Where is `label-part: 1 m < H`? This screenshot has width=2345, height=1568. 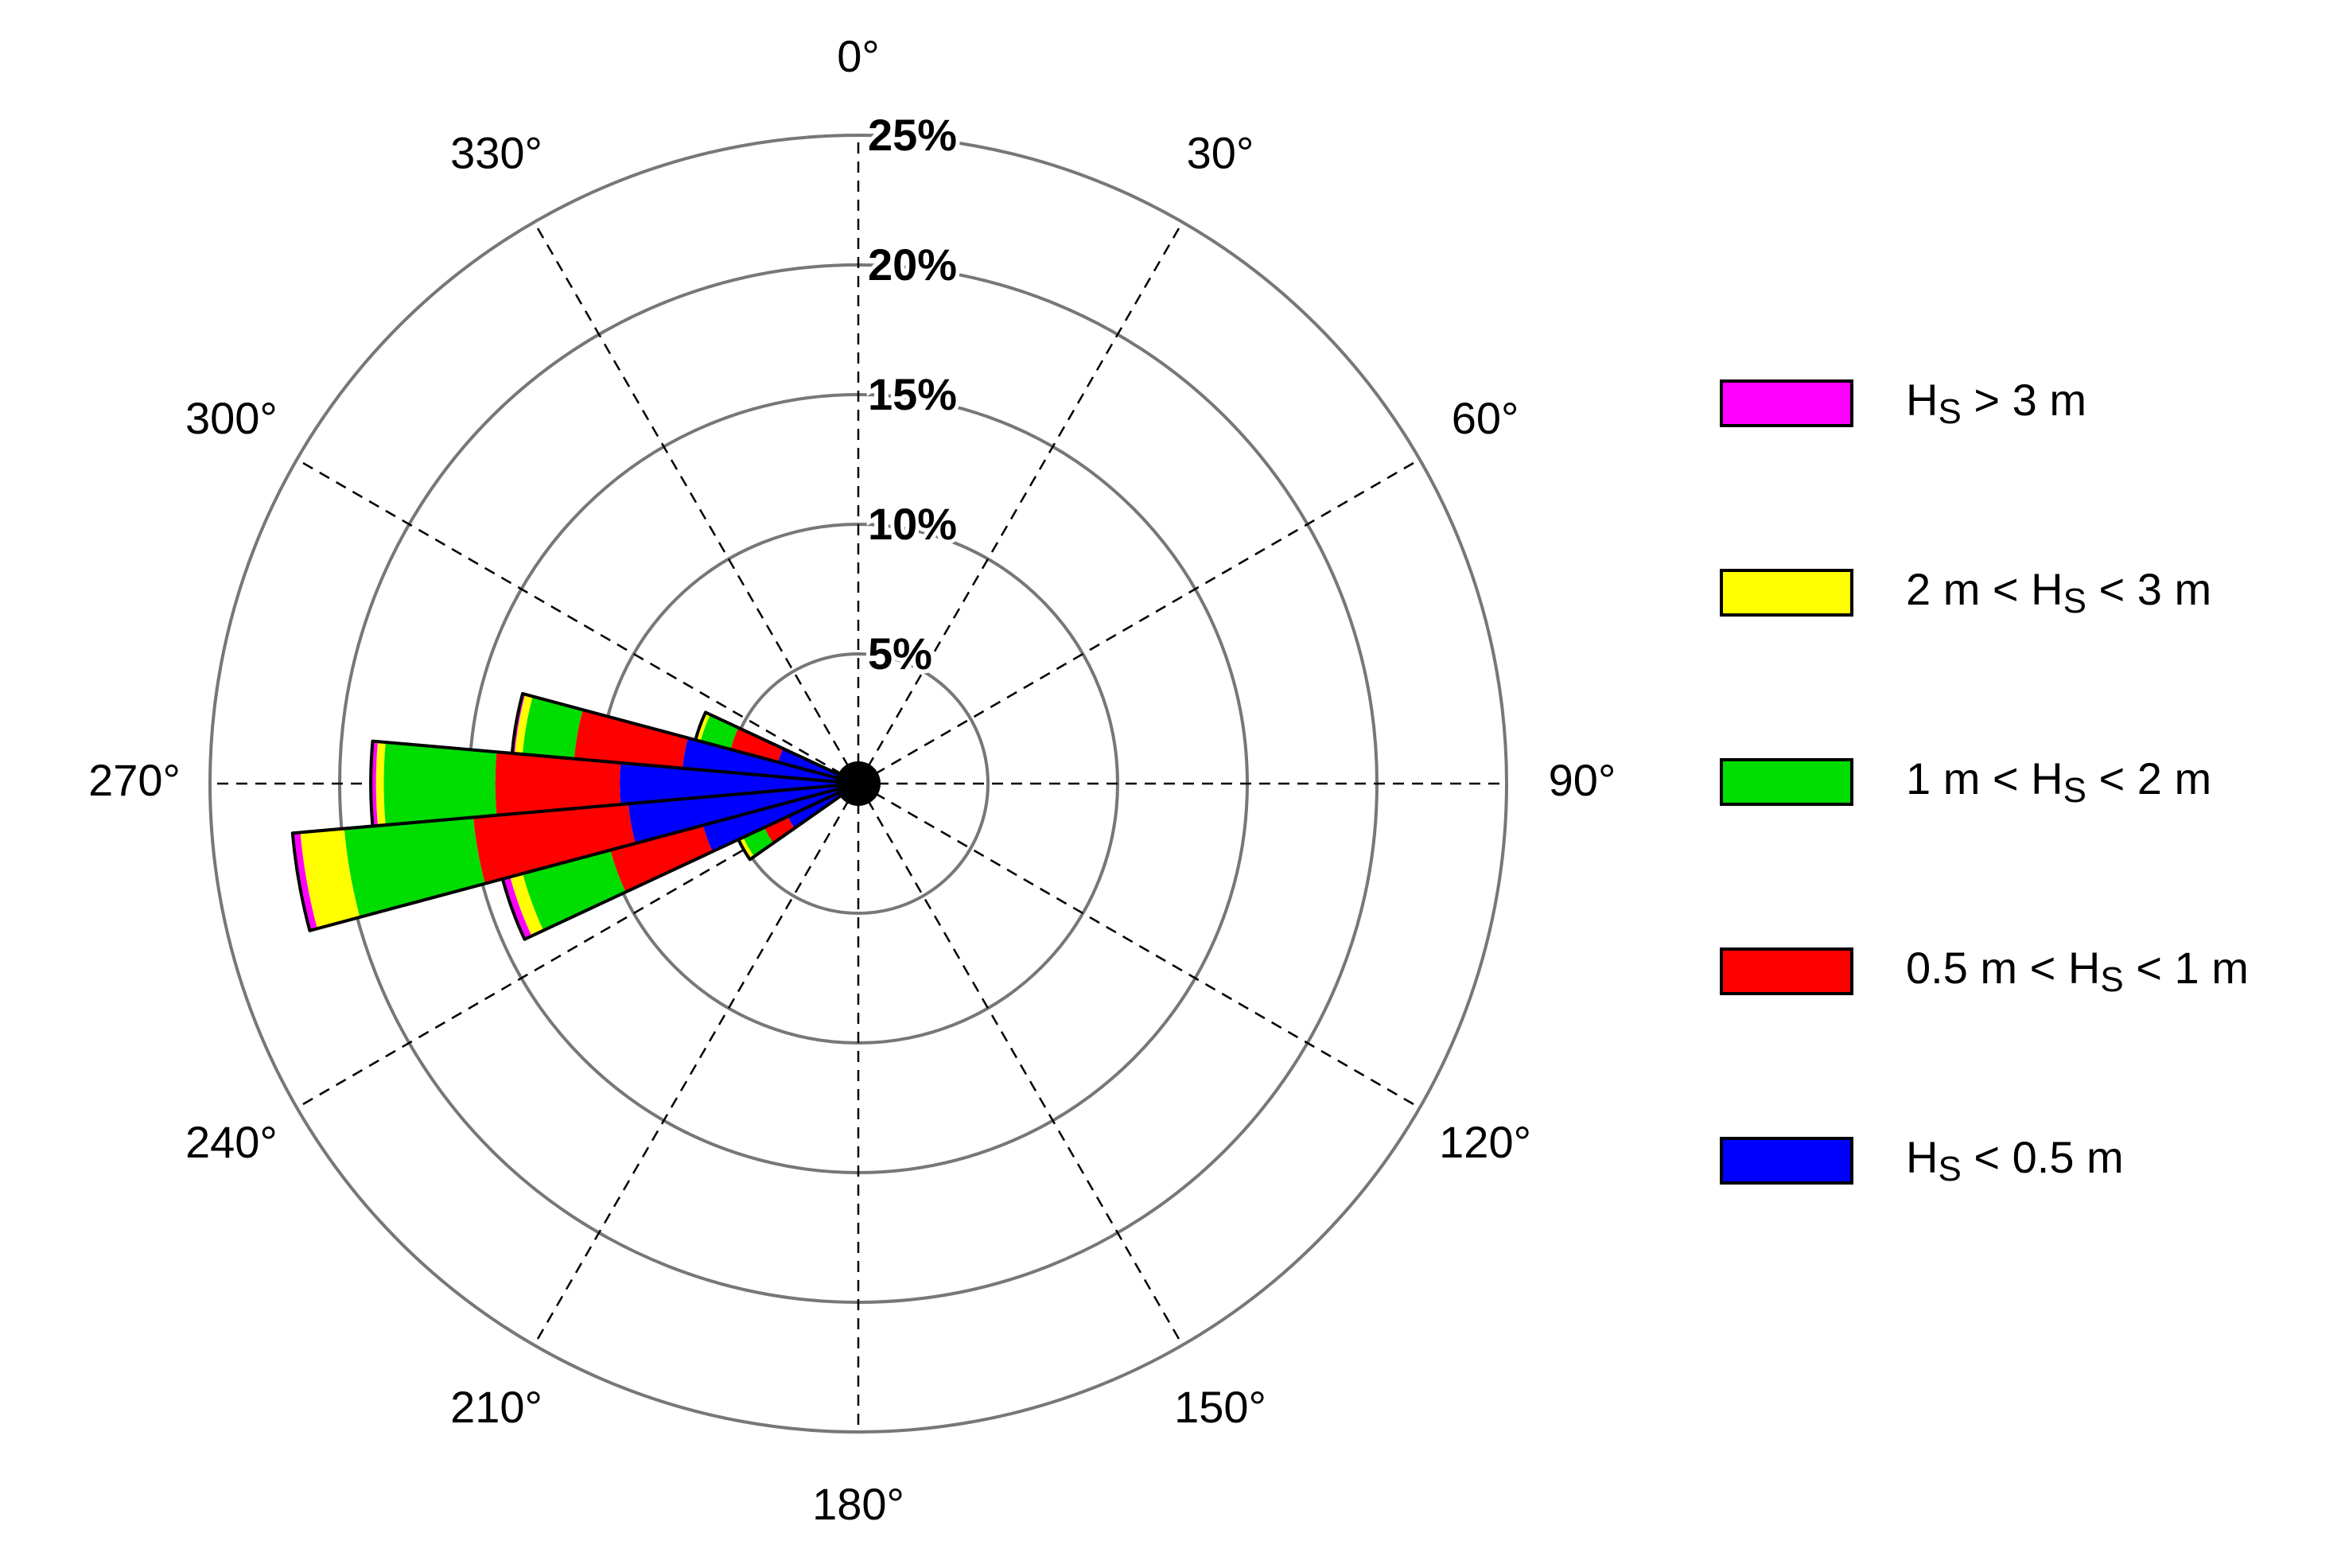 label-part: 1 m < H is located at coordinates (1984, 778).